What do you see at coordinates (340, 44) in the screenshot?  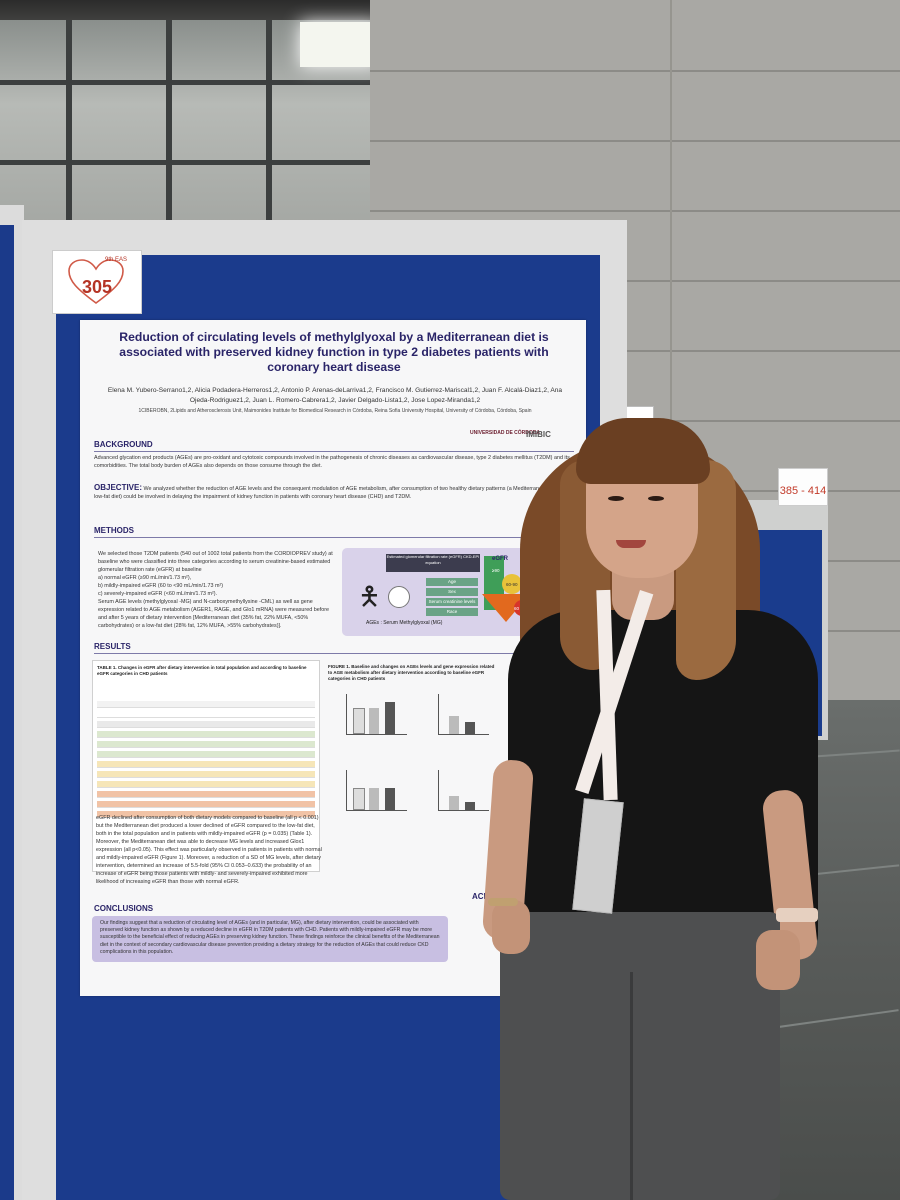 I see `ceiling-light` at bounding box center [340, 44].